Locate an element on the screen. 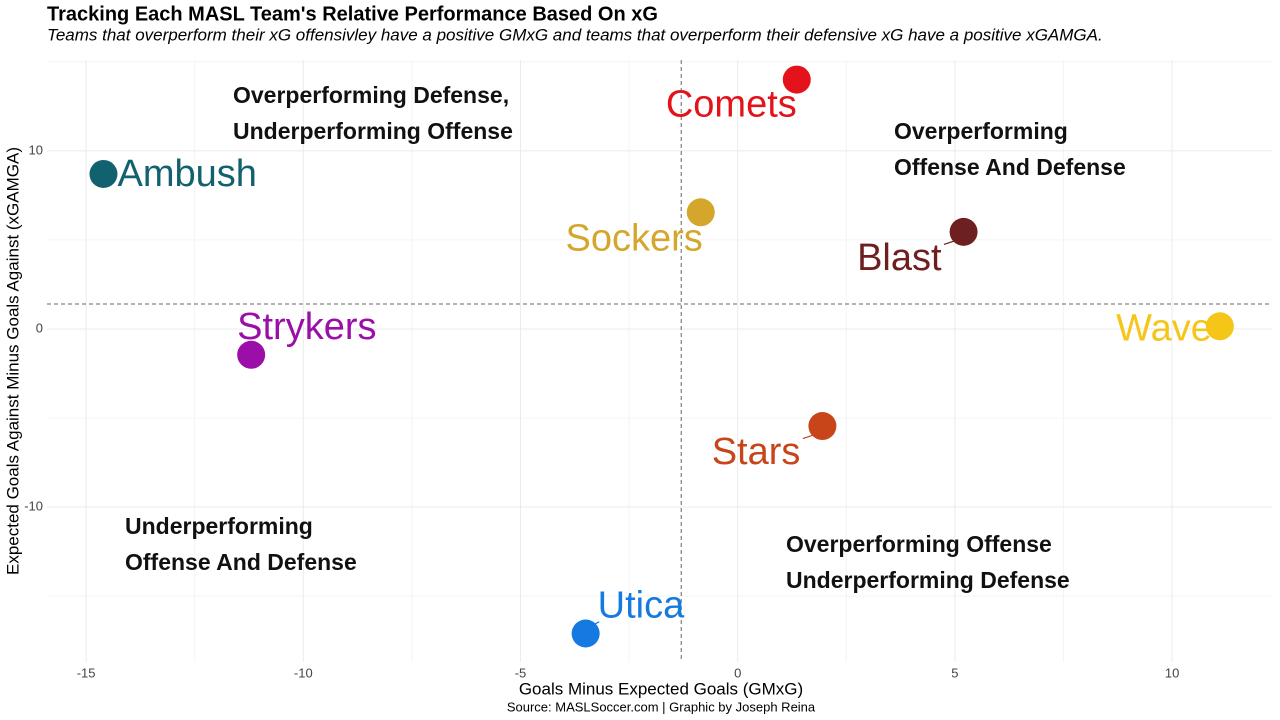 The width and height of the screenshot is (1280, 720). quadrant-annotation: Underperforming Offense is located at coordinates (373, 131).